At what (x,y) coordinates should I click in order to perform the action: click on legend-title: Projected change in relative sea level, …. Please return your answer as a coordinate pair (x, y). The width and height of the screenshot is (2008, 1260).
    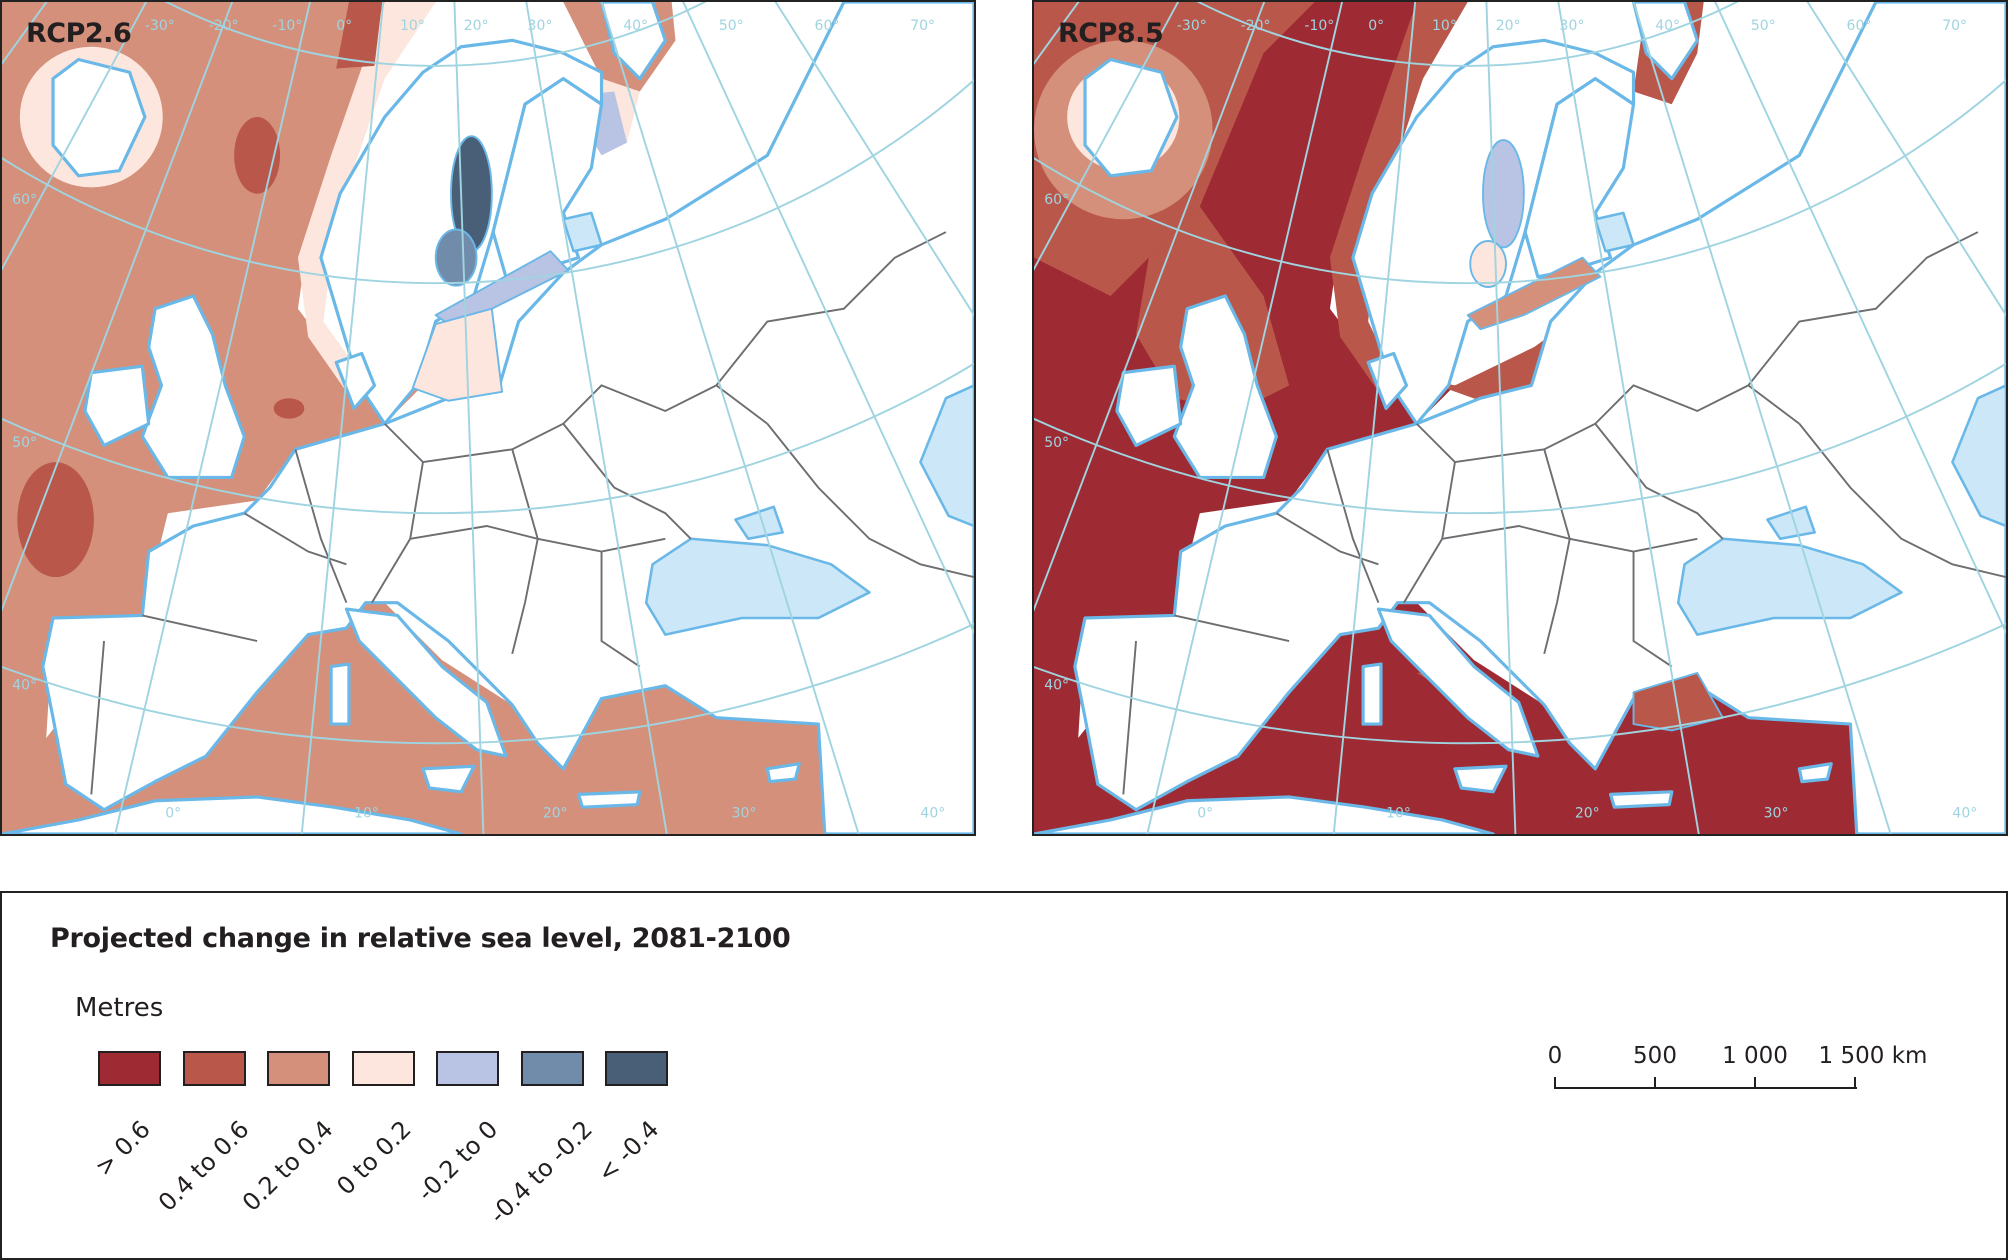
    Looking at the image, I should click on (420, 938).